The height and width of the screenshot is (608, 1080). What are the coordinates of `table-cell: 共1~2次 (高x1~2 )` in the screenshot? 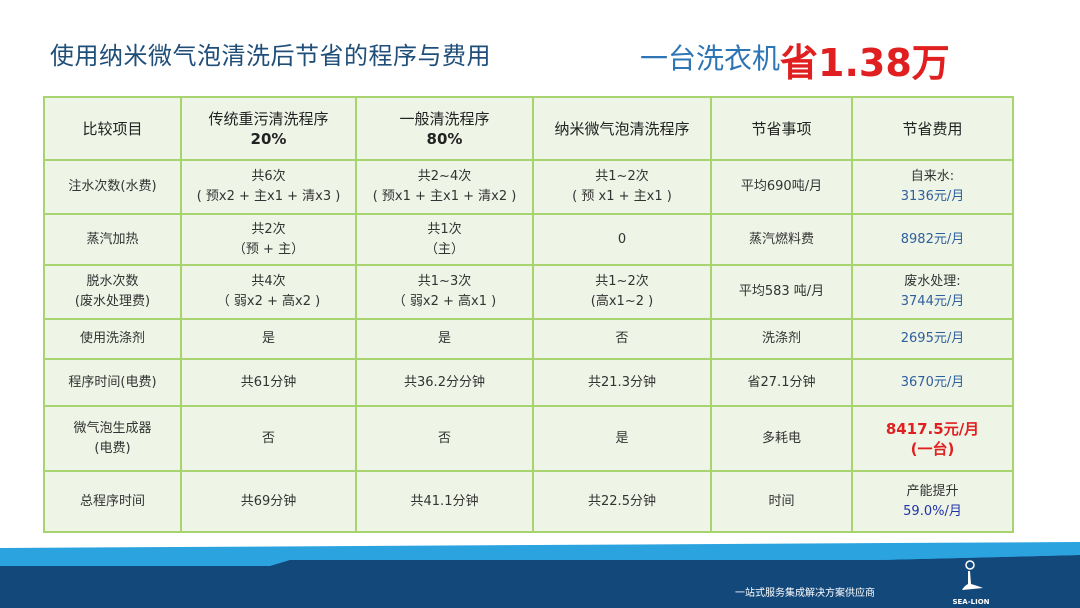 It's located at (622, 292).